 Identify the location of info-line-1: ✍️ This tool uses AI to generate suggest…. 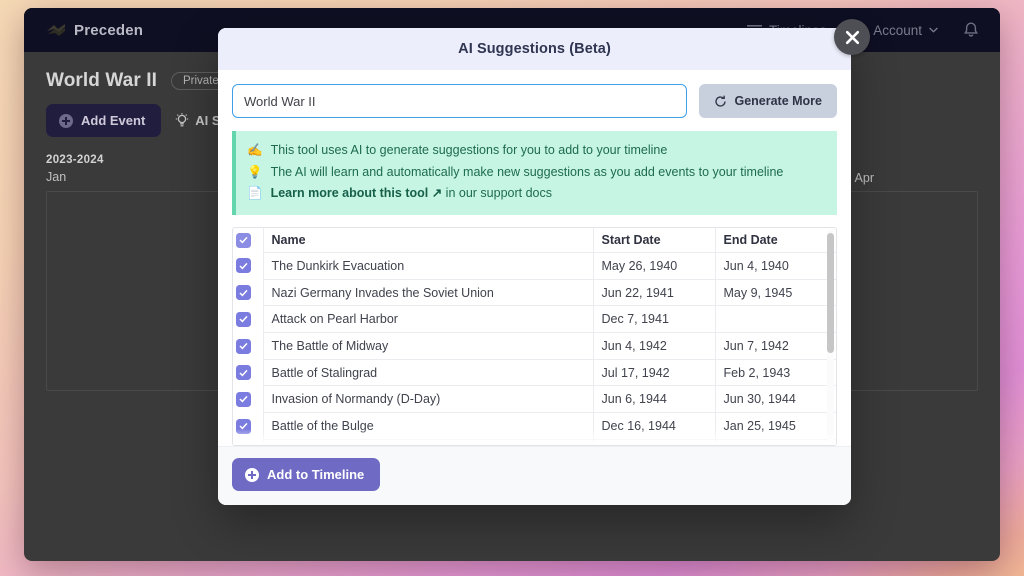
(536, 151).